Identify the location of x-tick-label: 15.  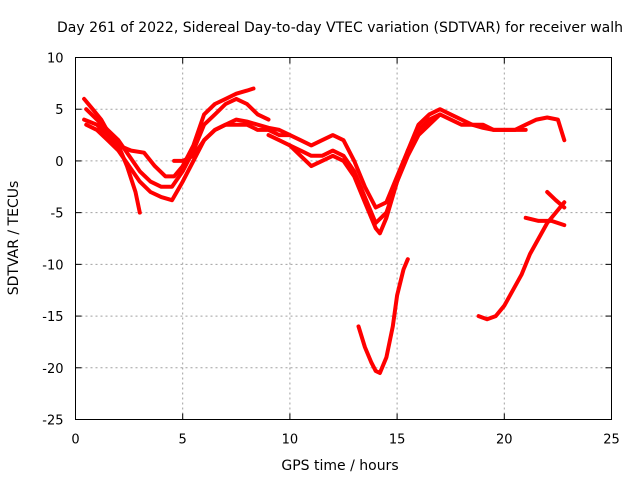
(397, 440).